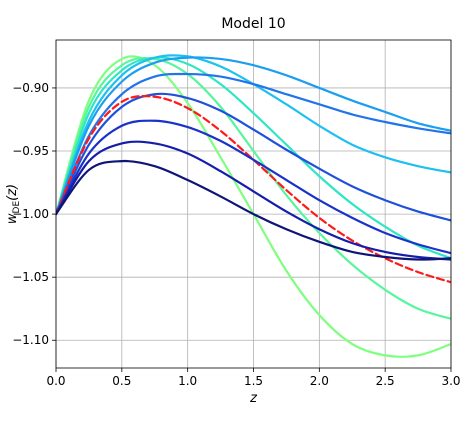 The width and height of the screenshot is (471, 432). What do you see at coordinates (12, 218) in the screenshot?
I see `y-axis-label-main: w` at bounding box center [12, 218].